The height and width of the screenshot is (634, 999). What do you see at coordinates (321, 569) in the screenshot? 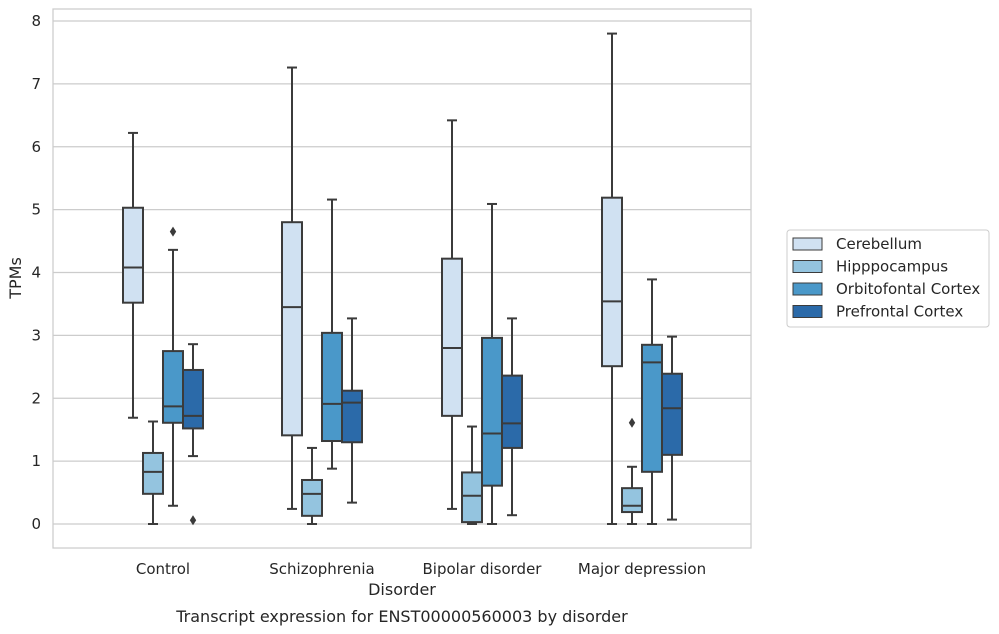
I see `x-tick-label: Schizophrenia` at bounding box center [321, 569].